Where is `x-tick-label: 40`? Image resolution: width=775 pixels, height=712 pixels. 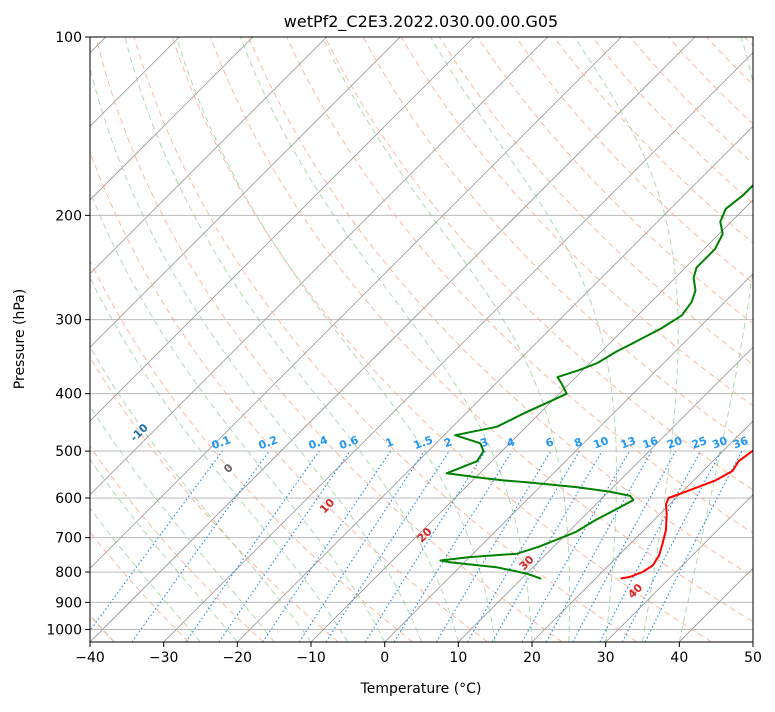 x-tick-label: 40 is located at coordinates (679, 658).